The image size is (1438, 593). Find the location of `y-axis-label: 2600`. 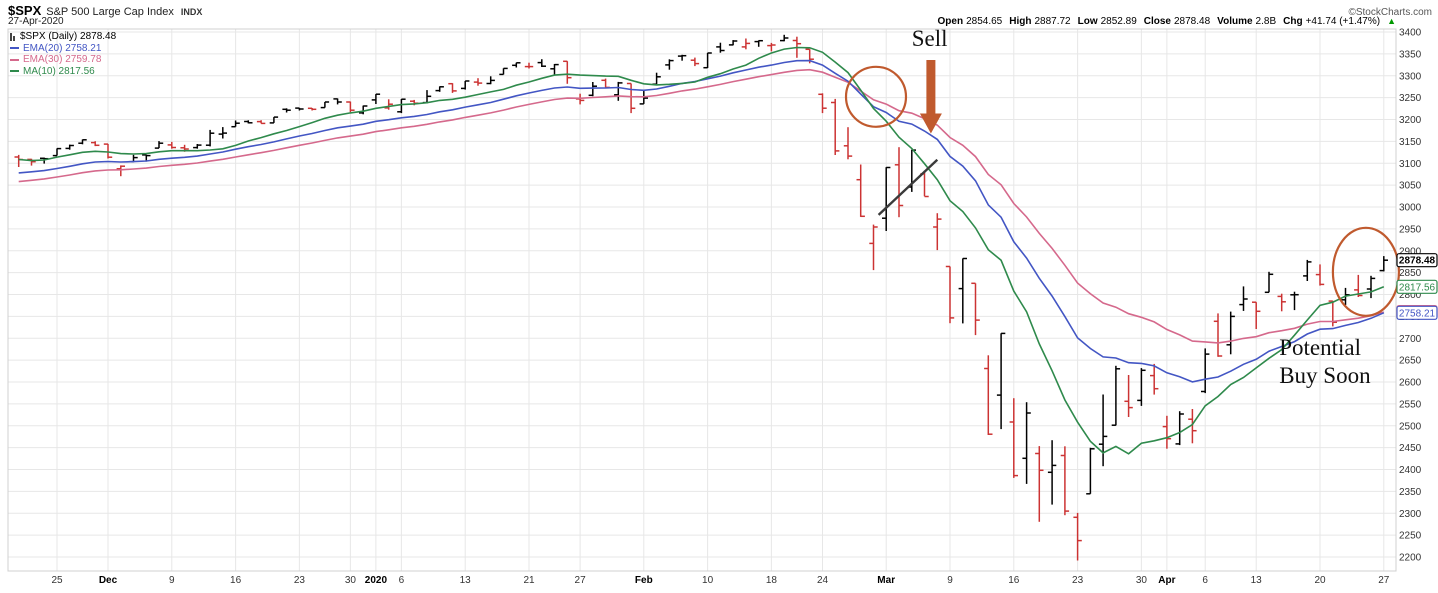

y-axis-label: 2600 is located at coordinates (1410, 383).